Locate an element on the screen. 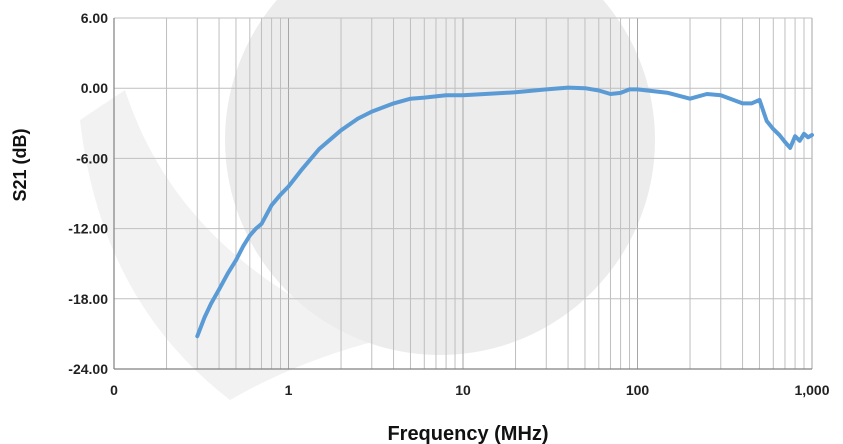 This screenshot has width=843, height=444. y-tick-label: 0.00 is located at coordinates (94, 88).